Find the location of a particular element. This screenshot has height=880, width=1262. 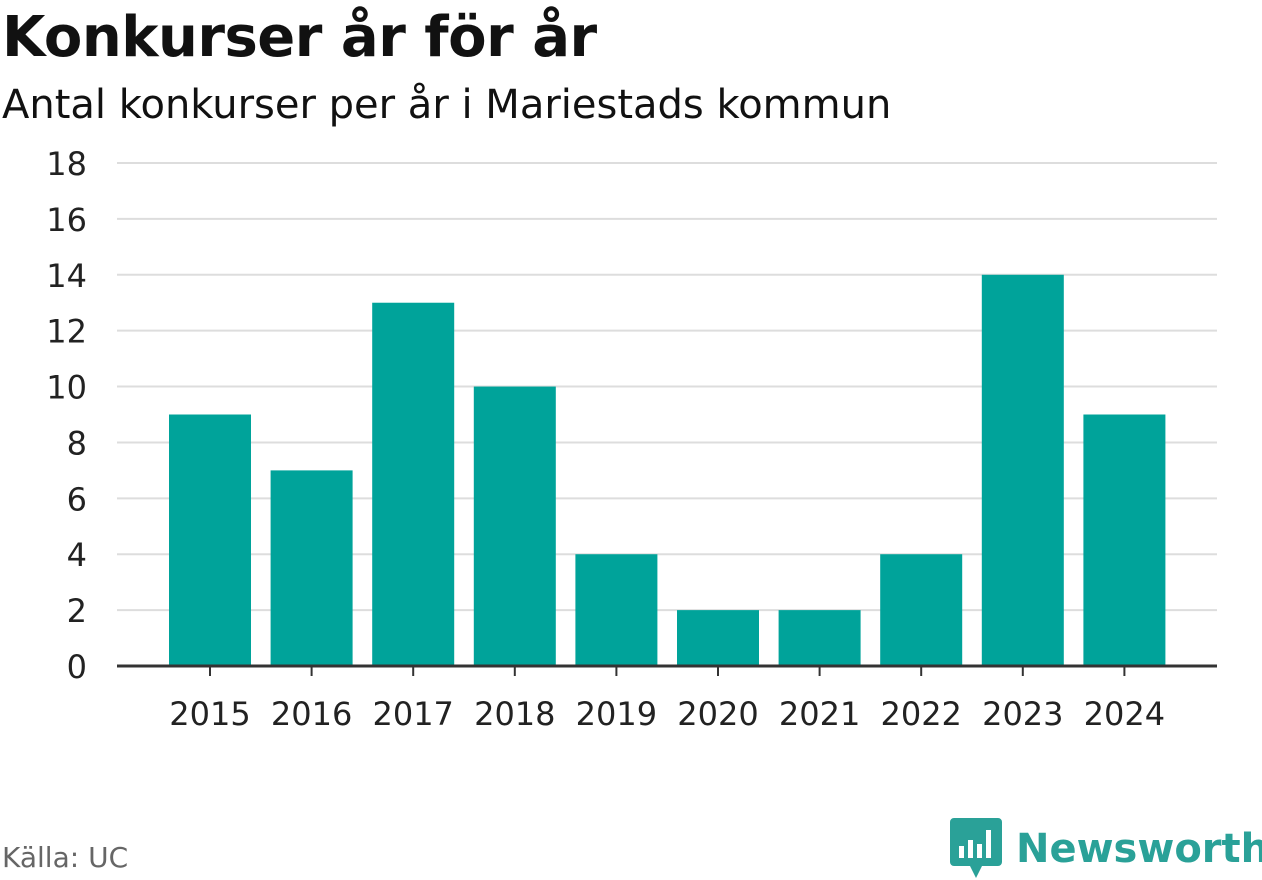

bar-2018 is located at coordinates (514, 526).